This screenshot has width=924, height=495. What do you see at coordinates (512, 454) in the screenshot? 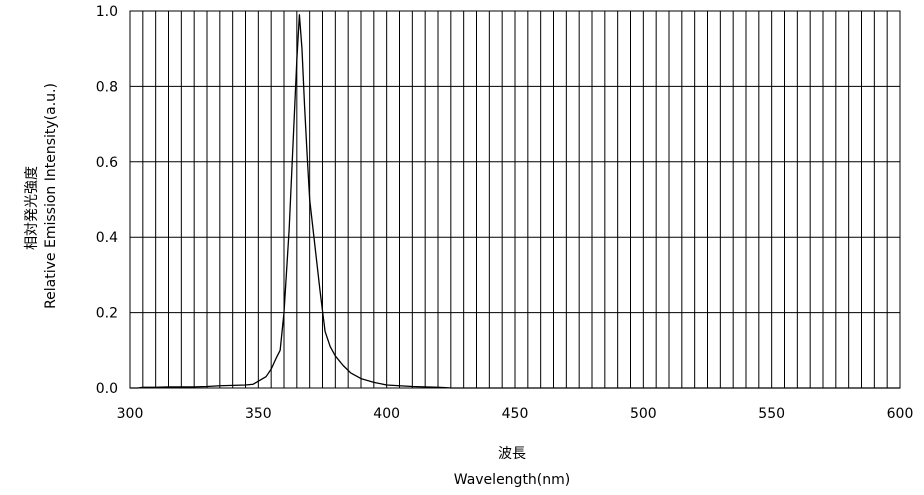
I see `x-axis-label-japanese: 波長` at bounding box center [512, 454].